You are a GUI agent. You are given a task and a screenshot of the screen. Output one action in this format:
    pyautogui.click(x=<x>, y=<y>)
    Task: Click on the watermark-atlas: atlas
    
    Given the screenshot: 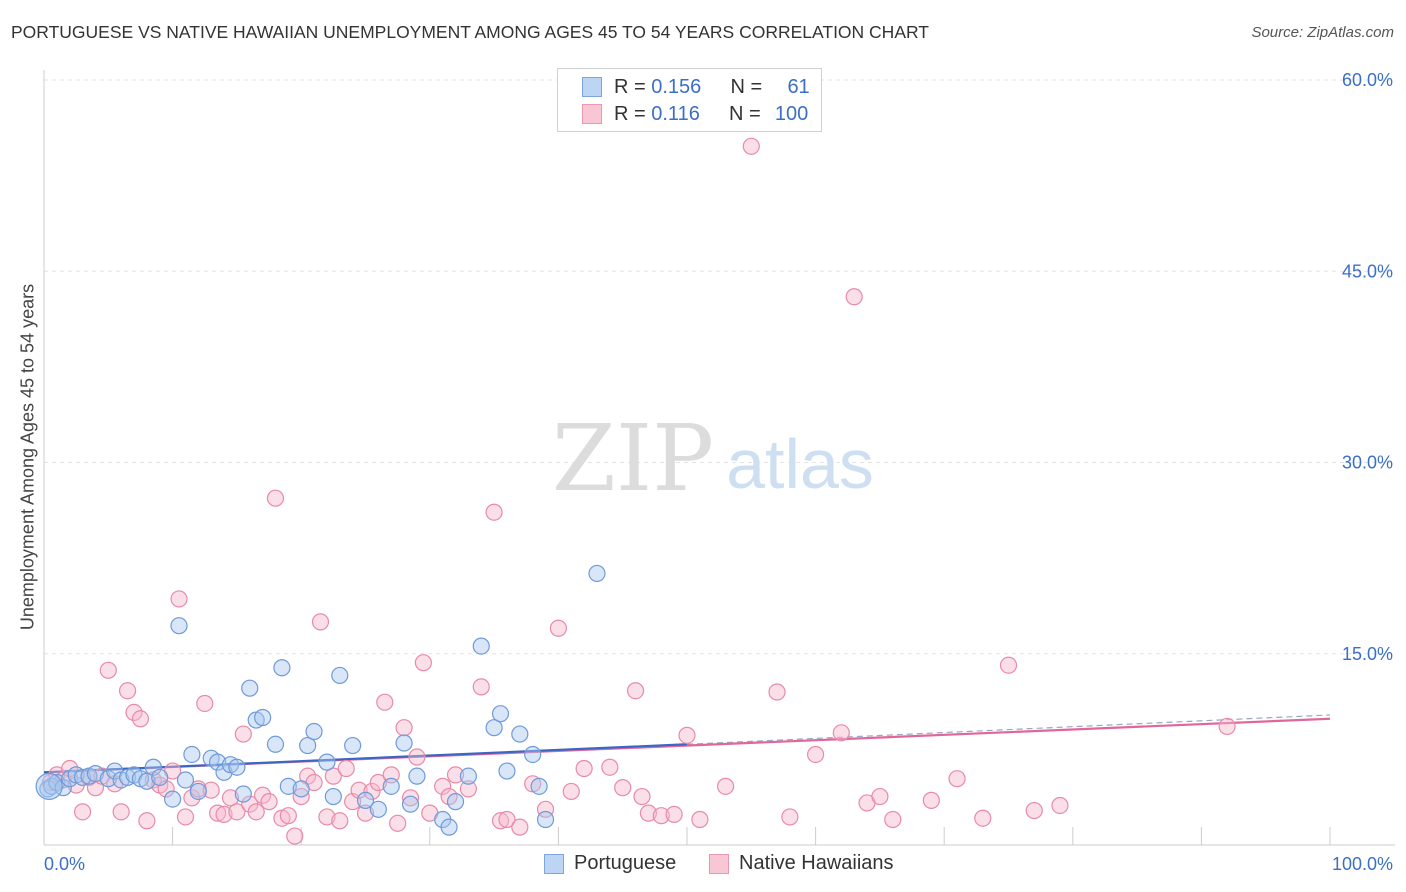 What is the action you would take?
    pyautogui.click(x=800, y=464)
    